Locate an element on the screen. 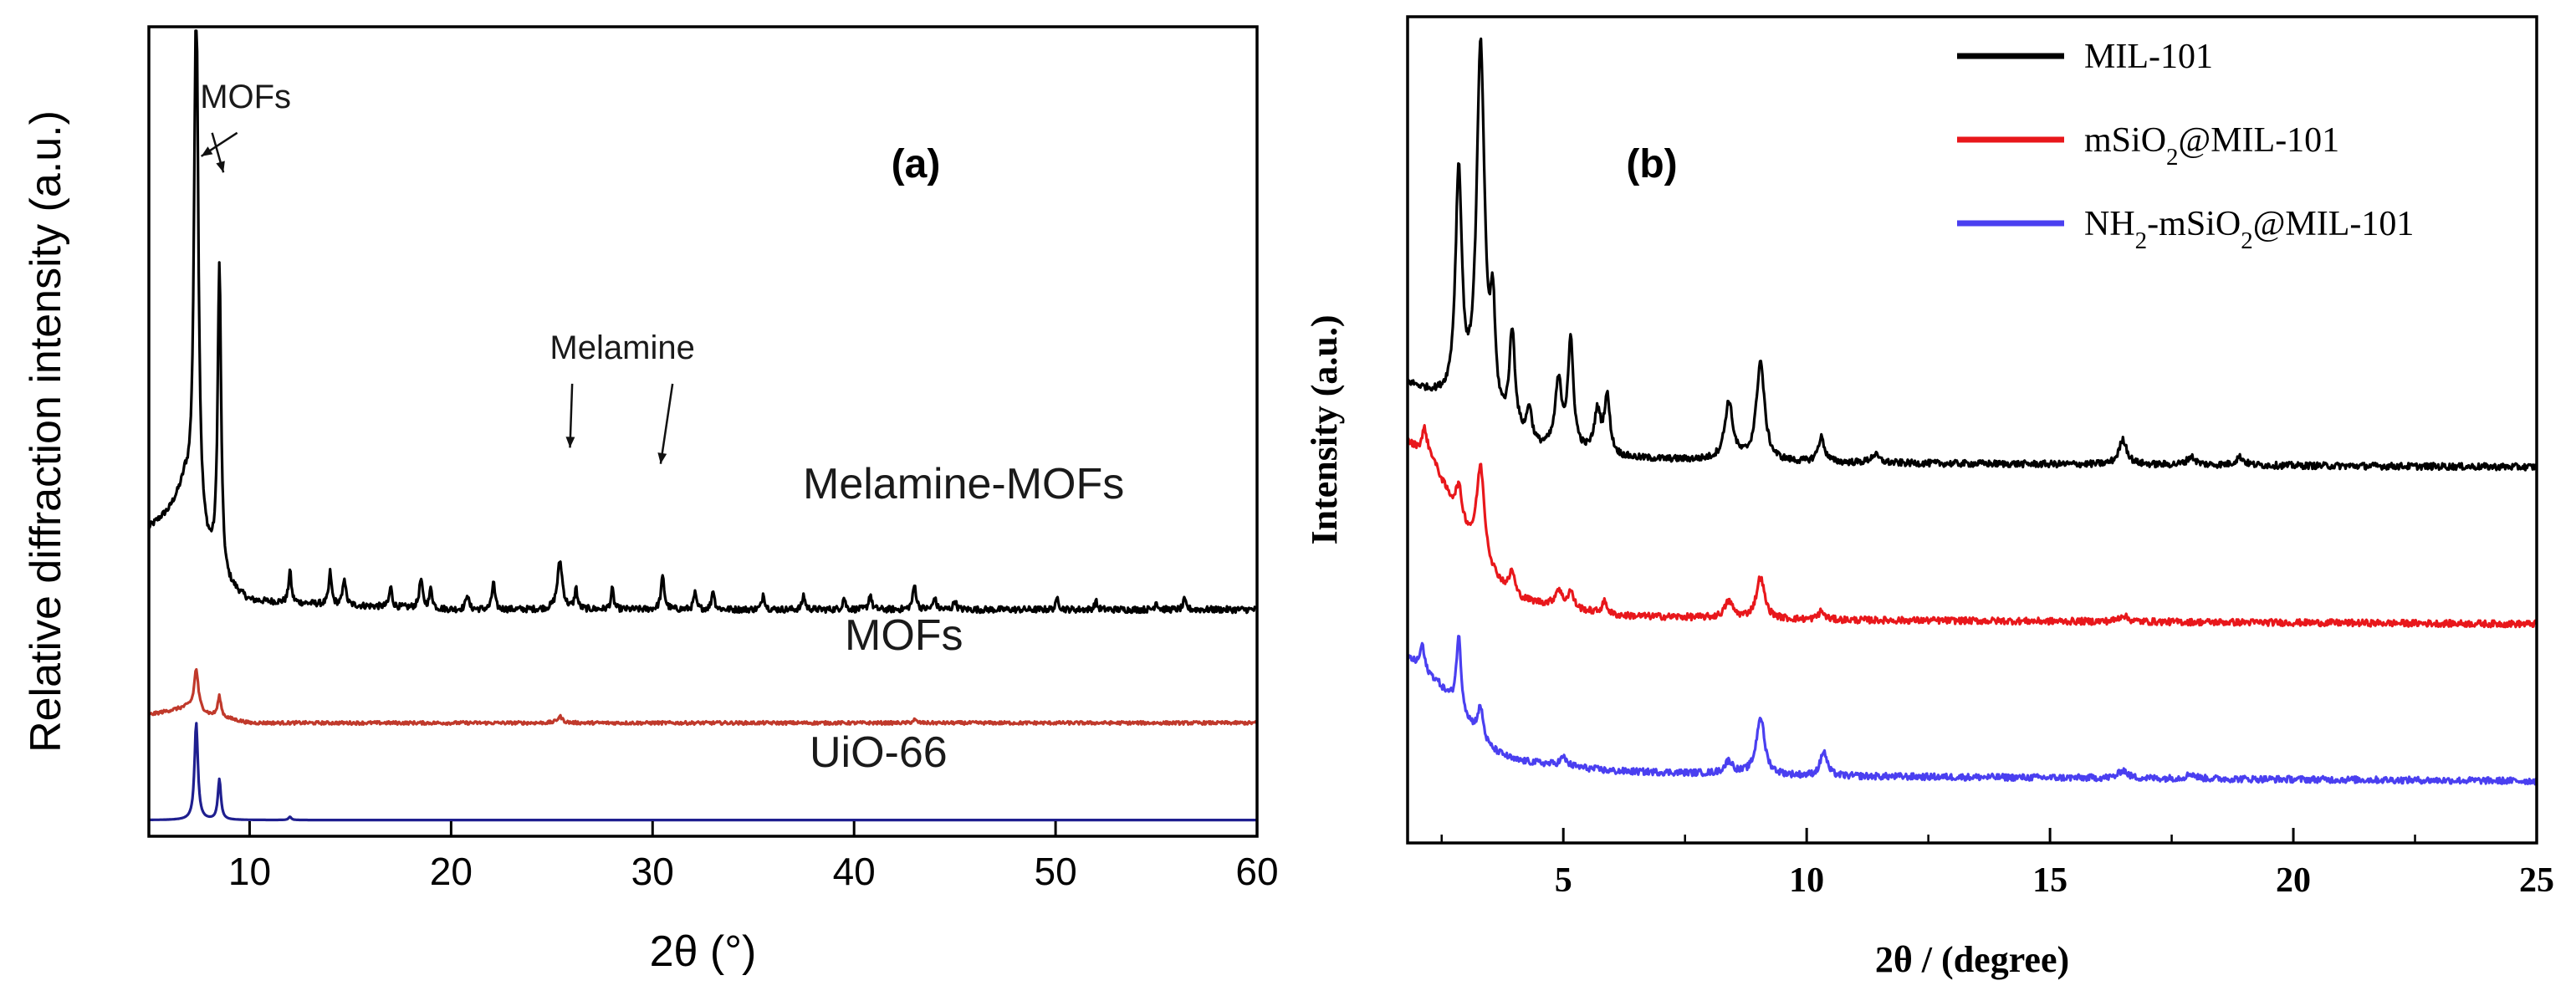 Image resolution: width=2576 pixels, height=1001 pixels. legend-label: MIL-101 is located at coordinates (2148, 57).